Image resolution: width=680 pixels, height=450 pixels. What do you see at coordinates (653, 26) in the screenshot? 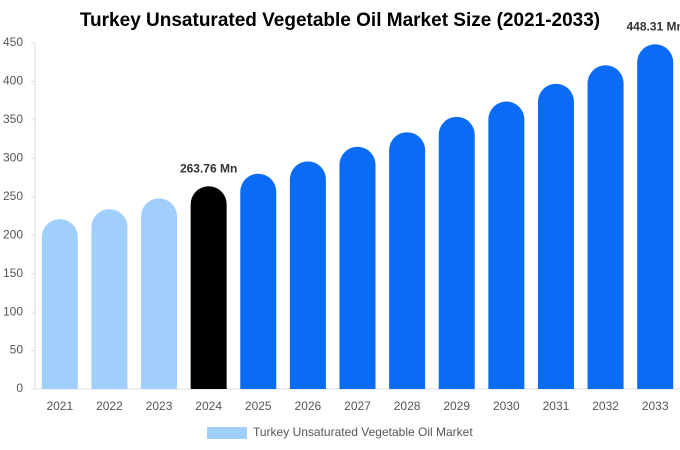
I see `value-label: 448.31 Mn` at bounding box center [653, 26].